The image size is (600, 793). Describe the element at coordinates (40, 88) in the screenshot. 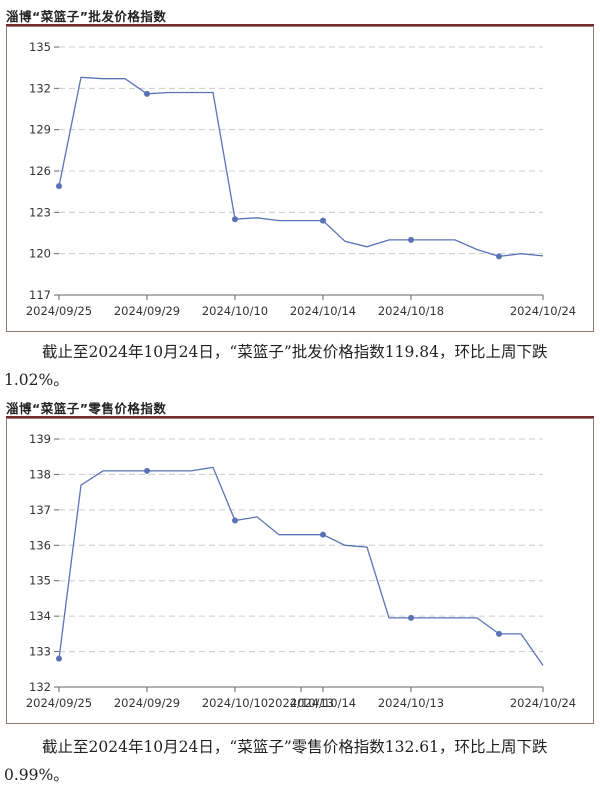

I see `chart-1-ytick-label: 132` at that location.